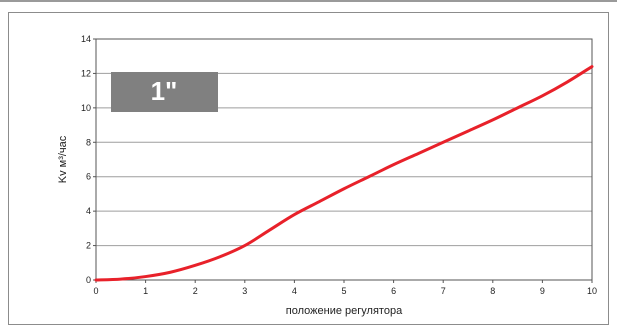 The width and height of the screenshot is (617, 333). Describe the element at coordinates (86, 108) in the screenshot. I see `y-tick-label: 10` at that location.